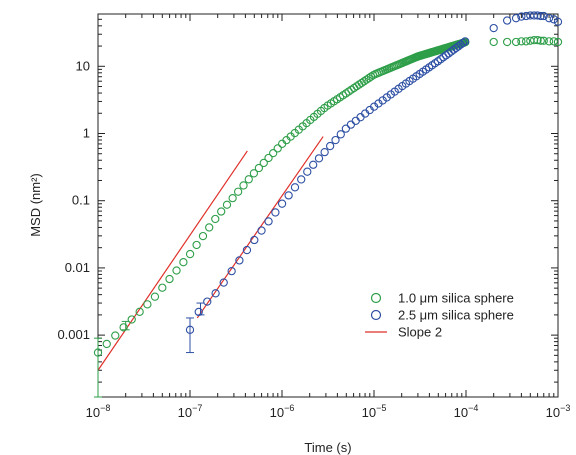  What do you see at coordinates (376, 298) in the screenshot?
I see `legend-swatch-1um` at bounding box center [376, 298].